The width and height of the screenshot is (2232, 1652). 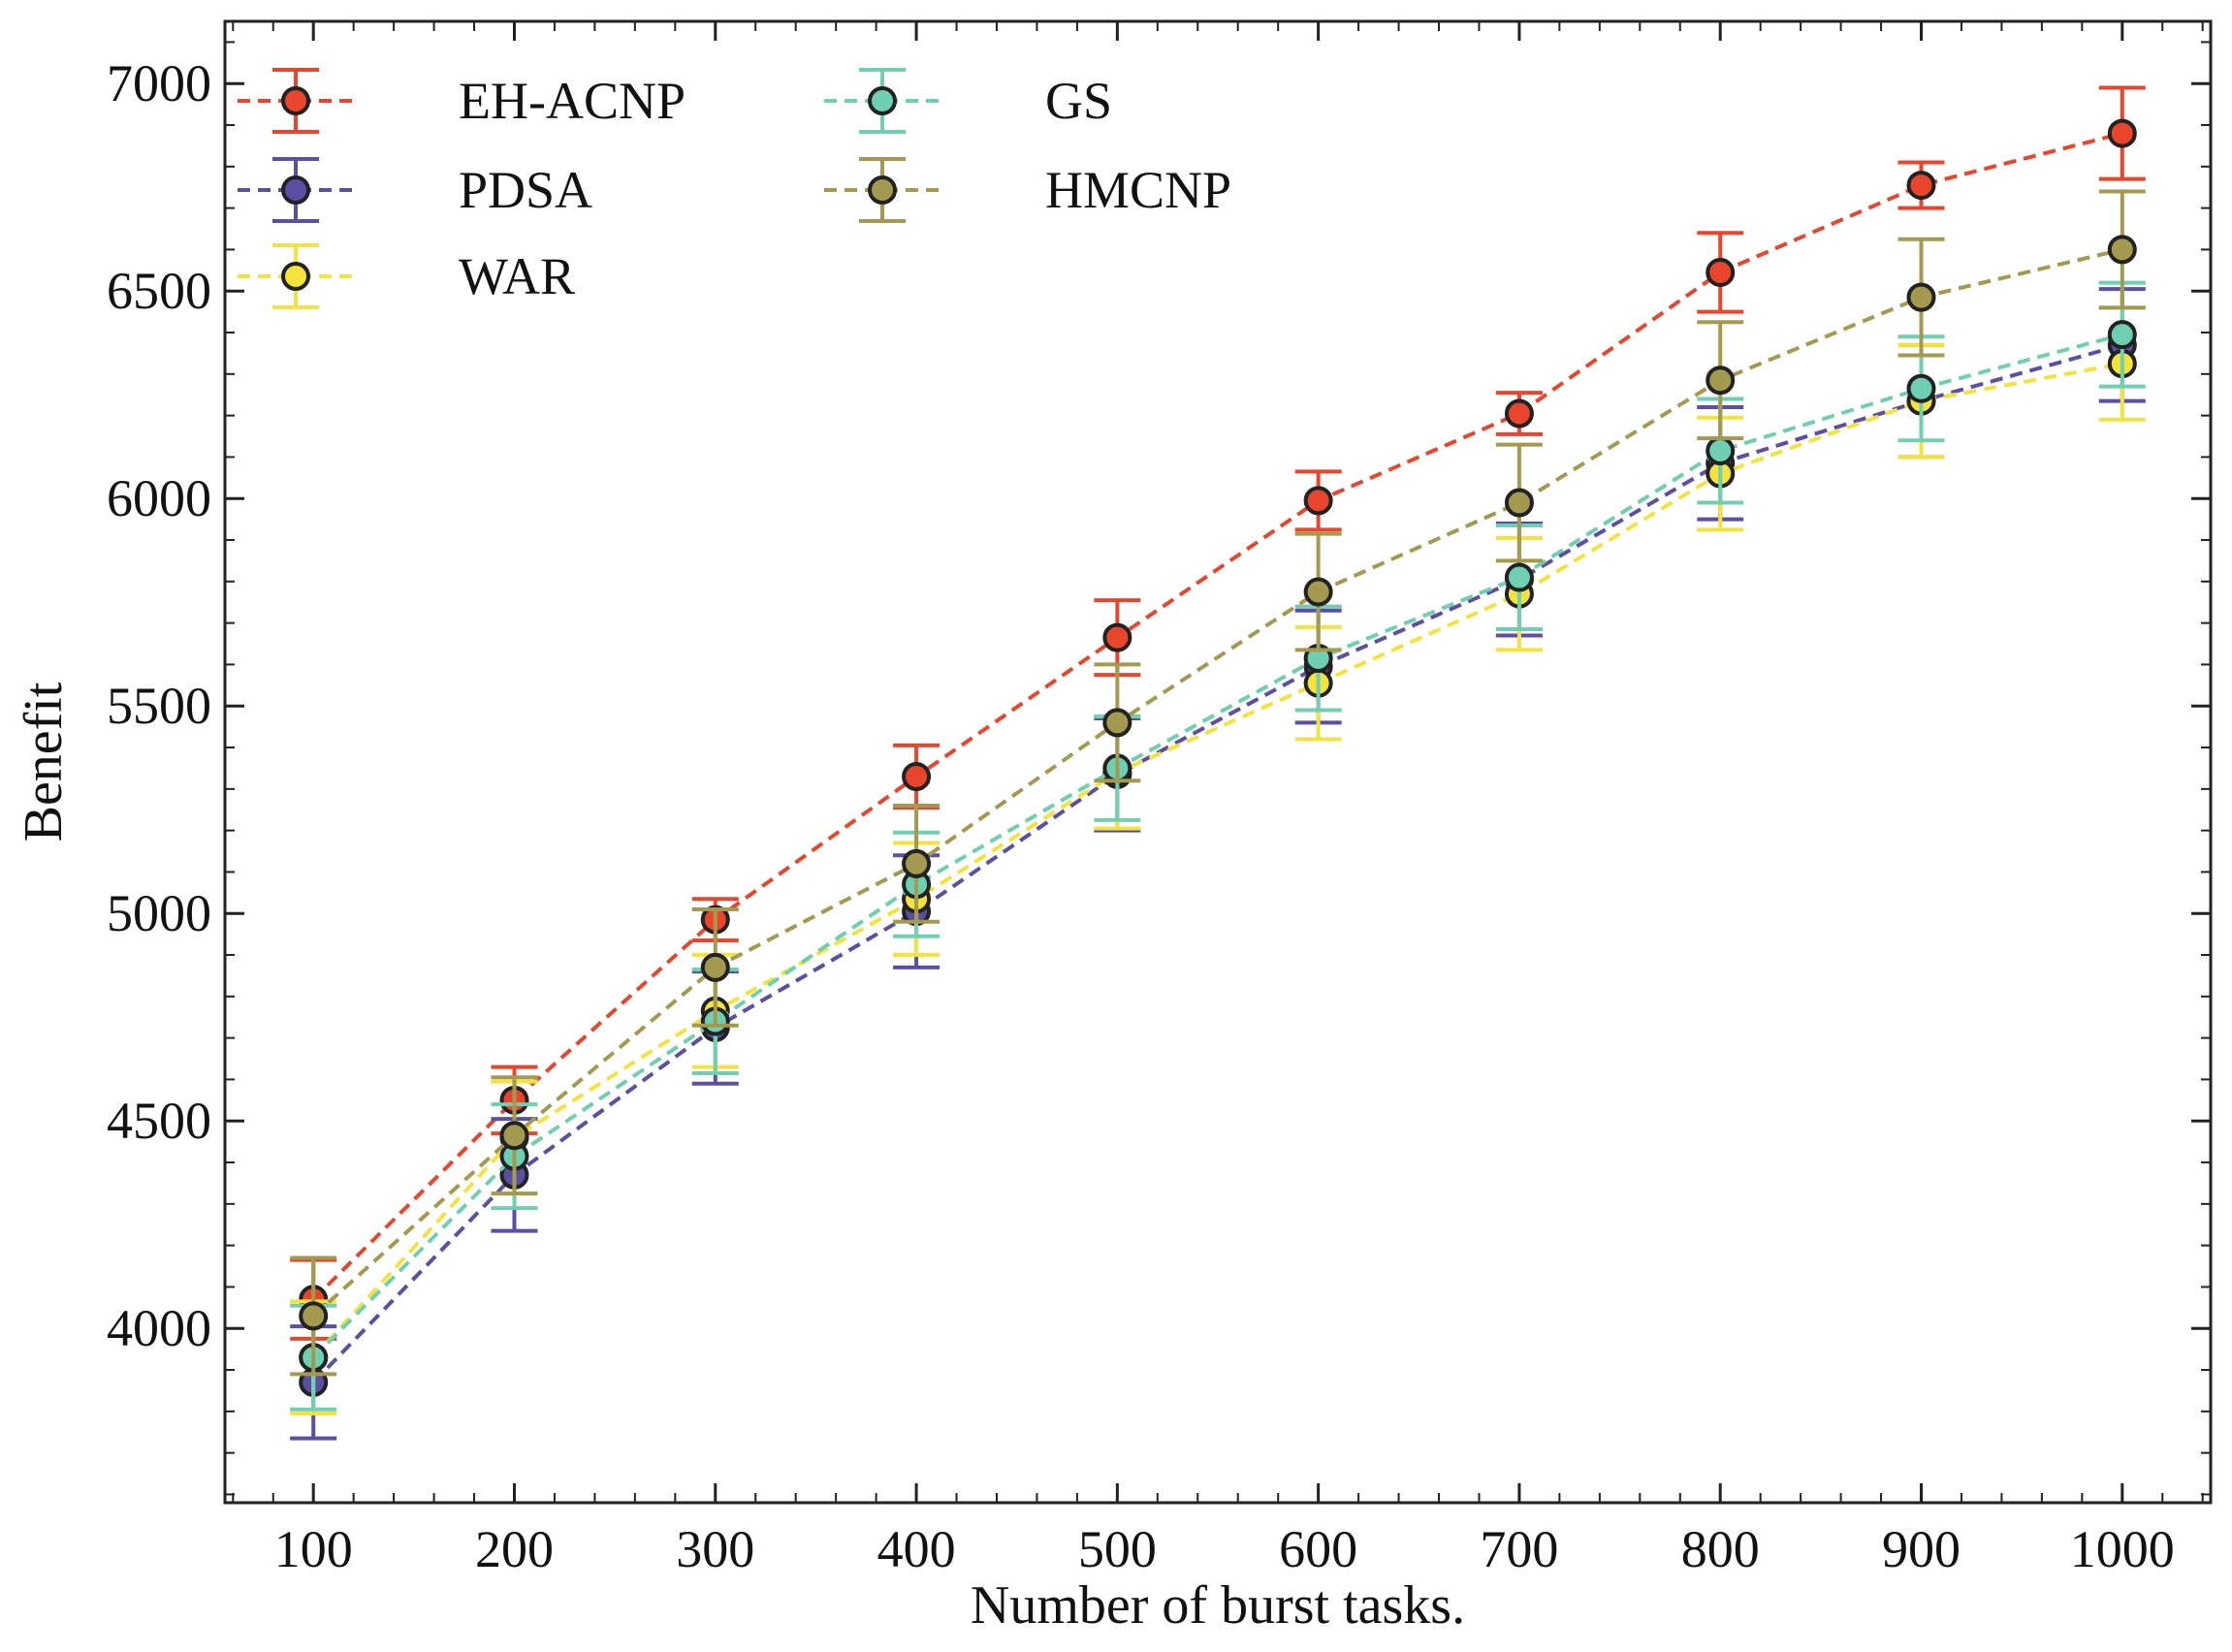 I want to click on x-tick-label: 600, so click(x=1318, y=1549).